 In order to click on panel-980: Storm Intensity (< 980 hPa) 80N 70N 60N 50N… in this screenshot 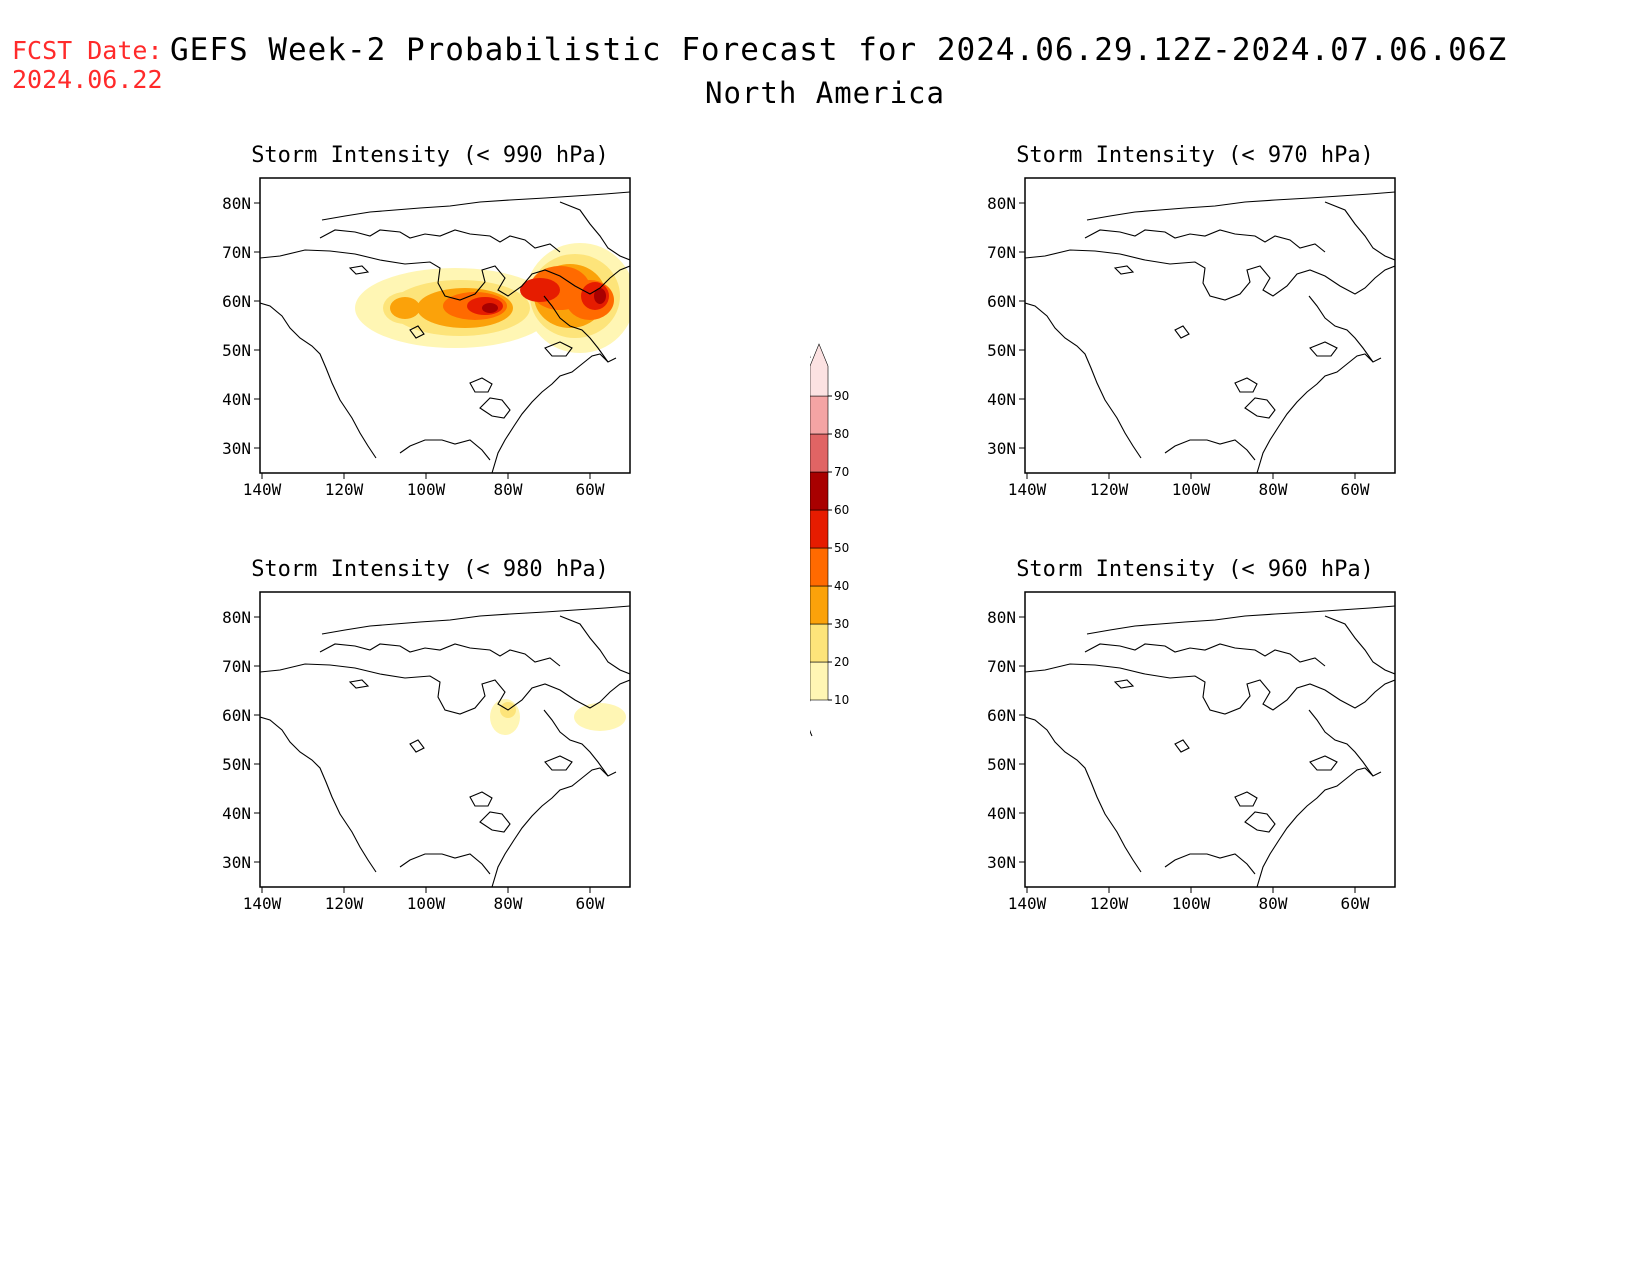, I will do `click(430, 737)`.